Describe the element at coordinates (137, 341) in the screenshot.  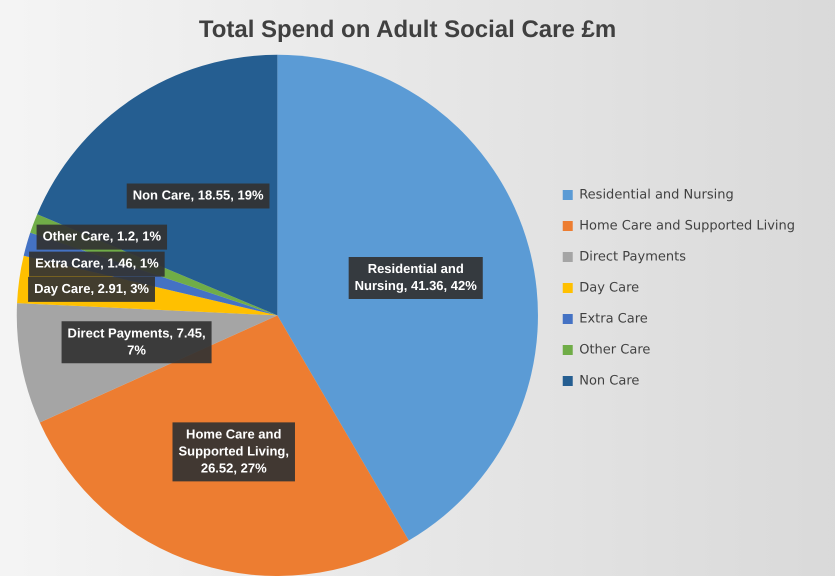
I see `data-label: Direct Payments, 7.45, 7%` at that location.